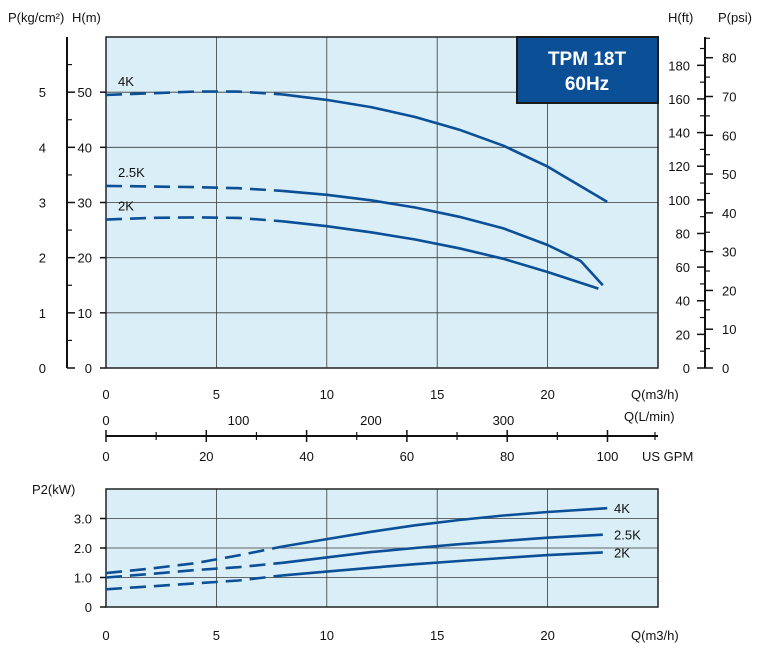 The image size is (768, 672). Describe the element at coordinates (327, 394) in the screenshot. I see `flow-m3h-tick-label-top: 10` at that location.